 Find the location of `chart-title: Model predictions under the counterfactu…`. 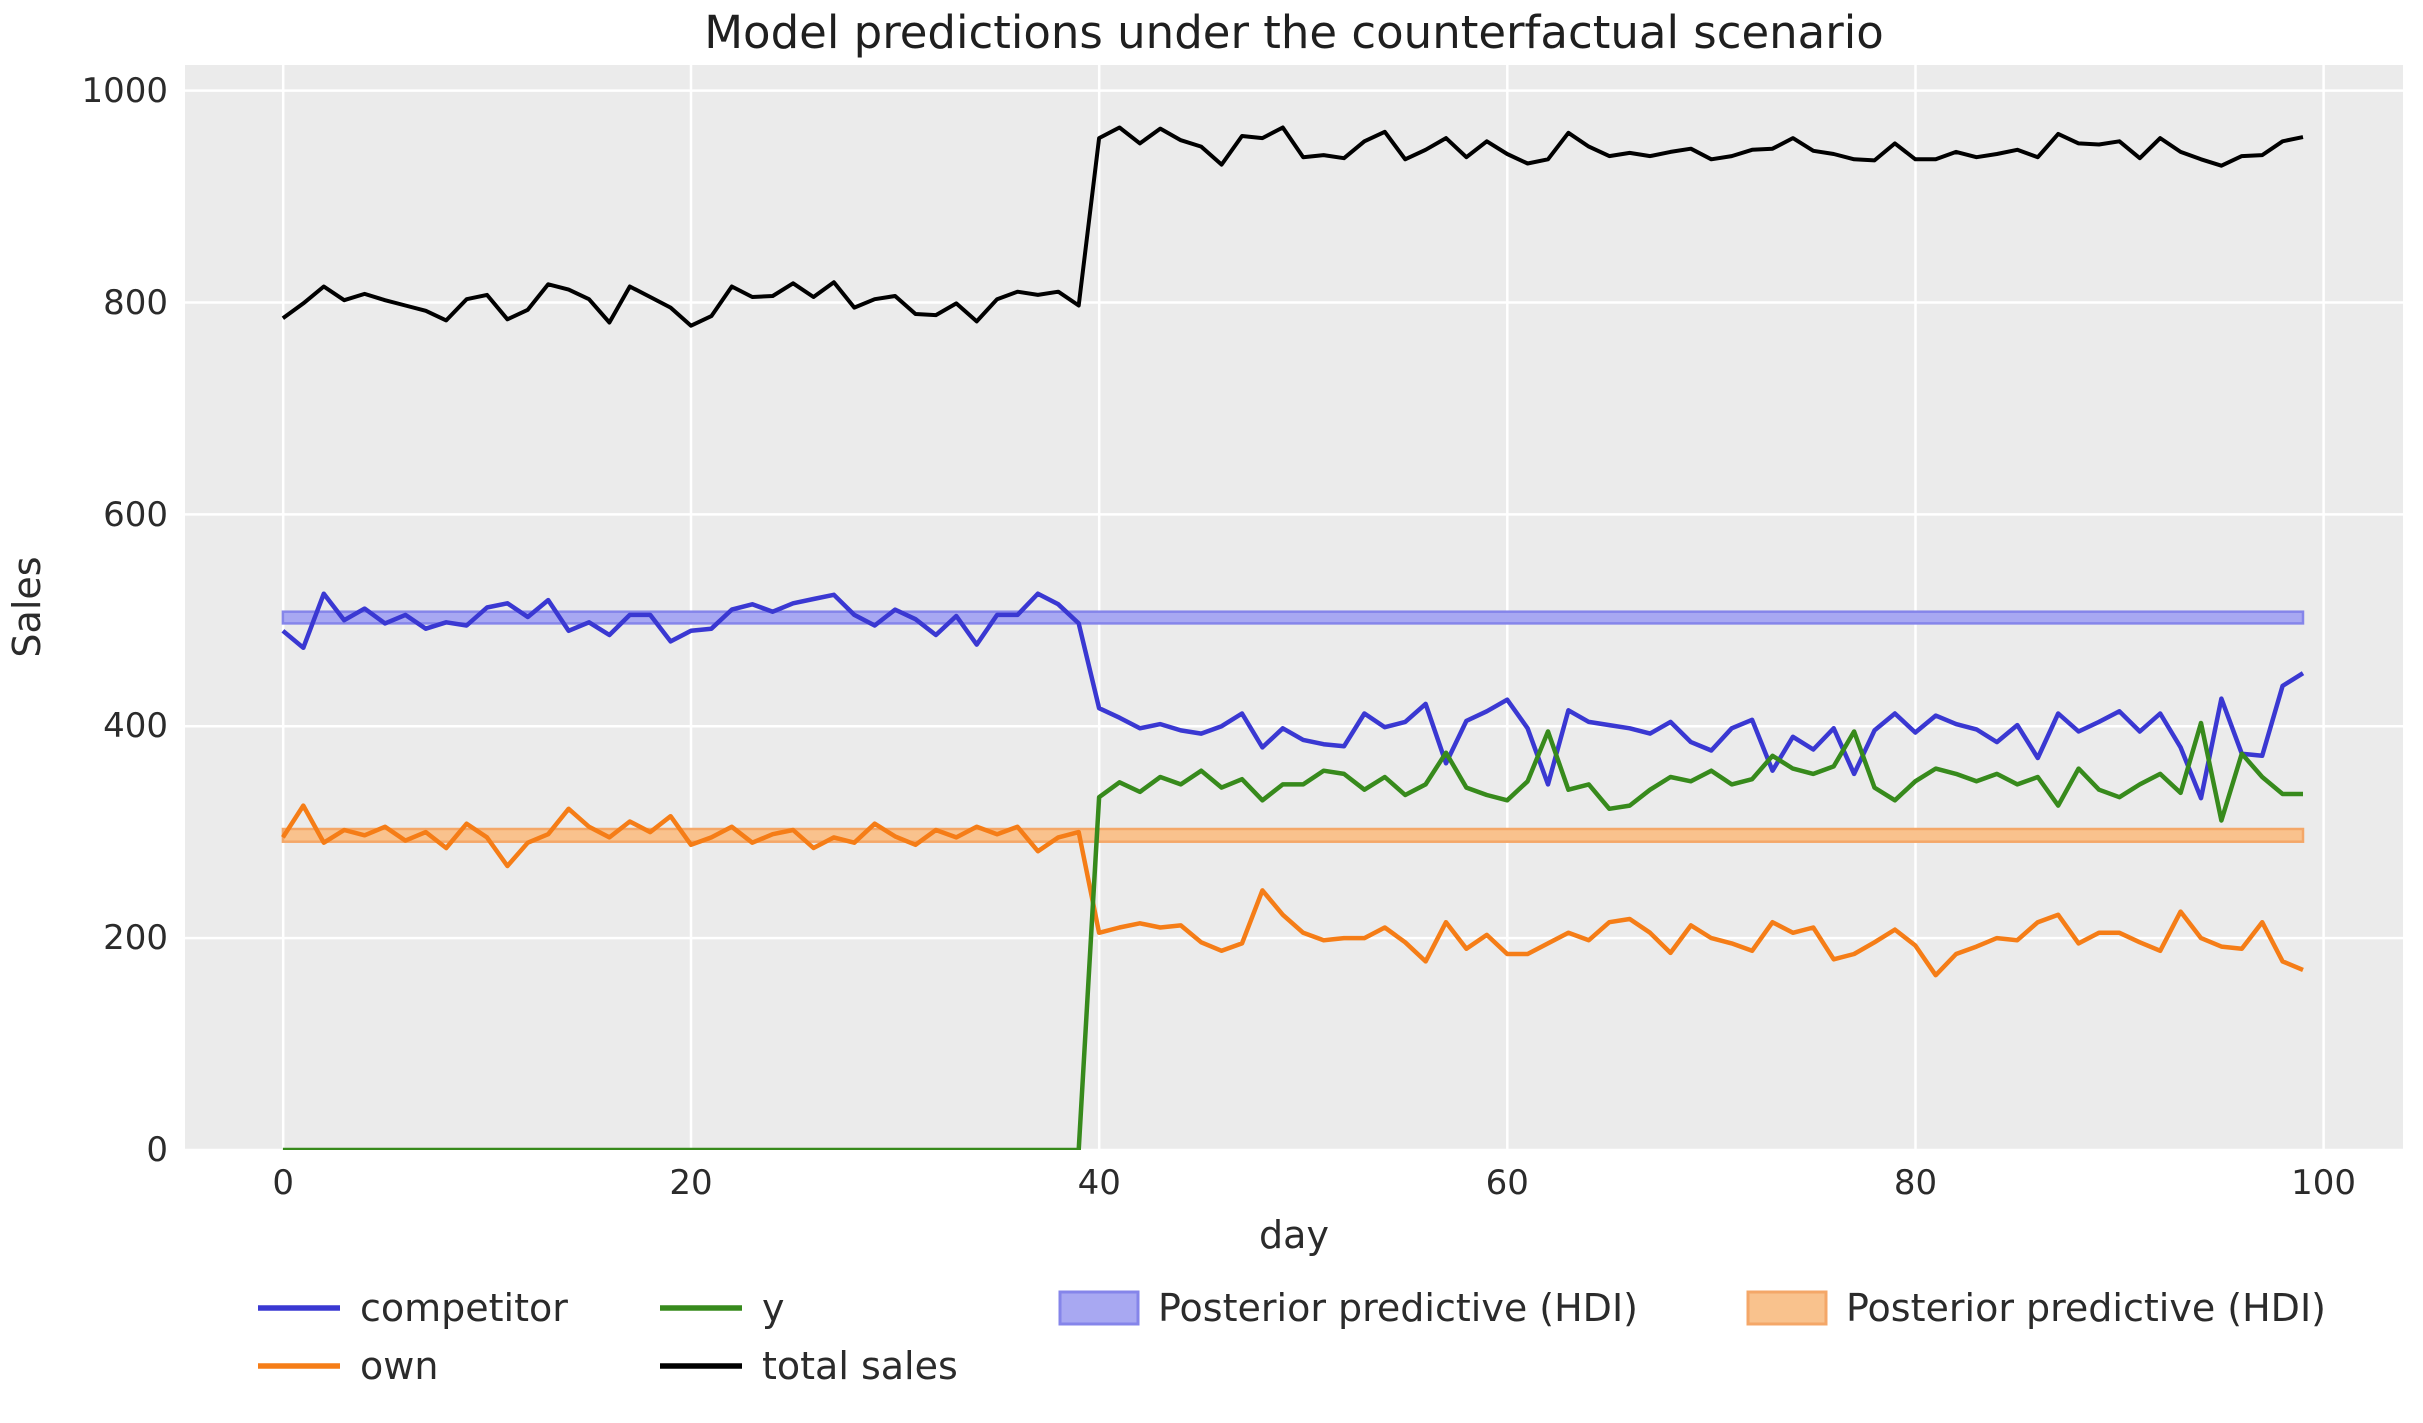

chart-title: Model predictions under the counterfactu… is located at coordinates (1294, 32).